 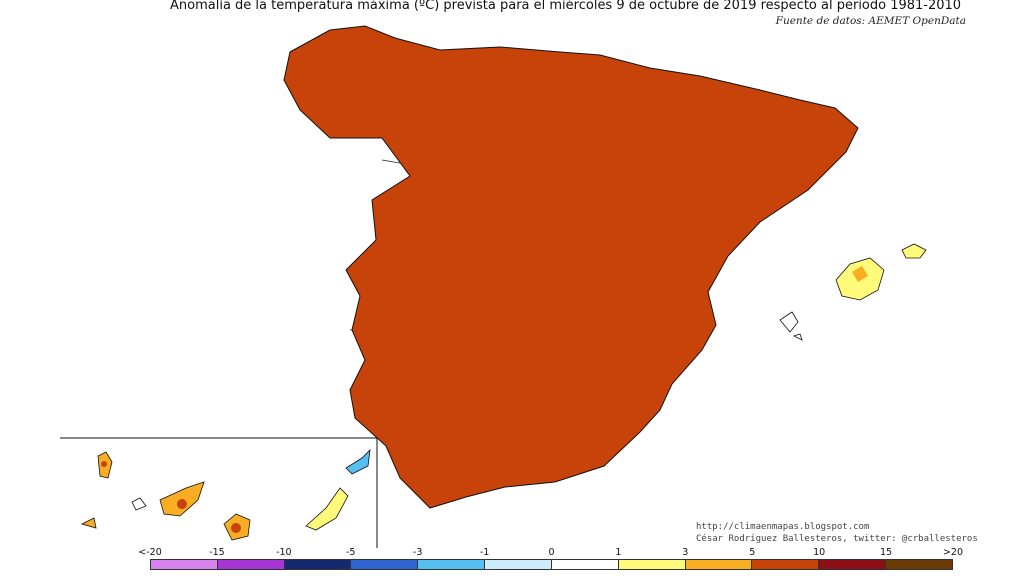 I want to click on canary-inset-frame, so click(x=219, y=492).